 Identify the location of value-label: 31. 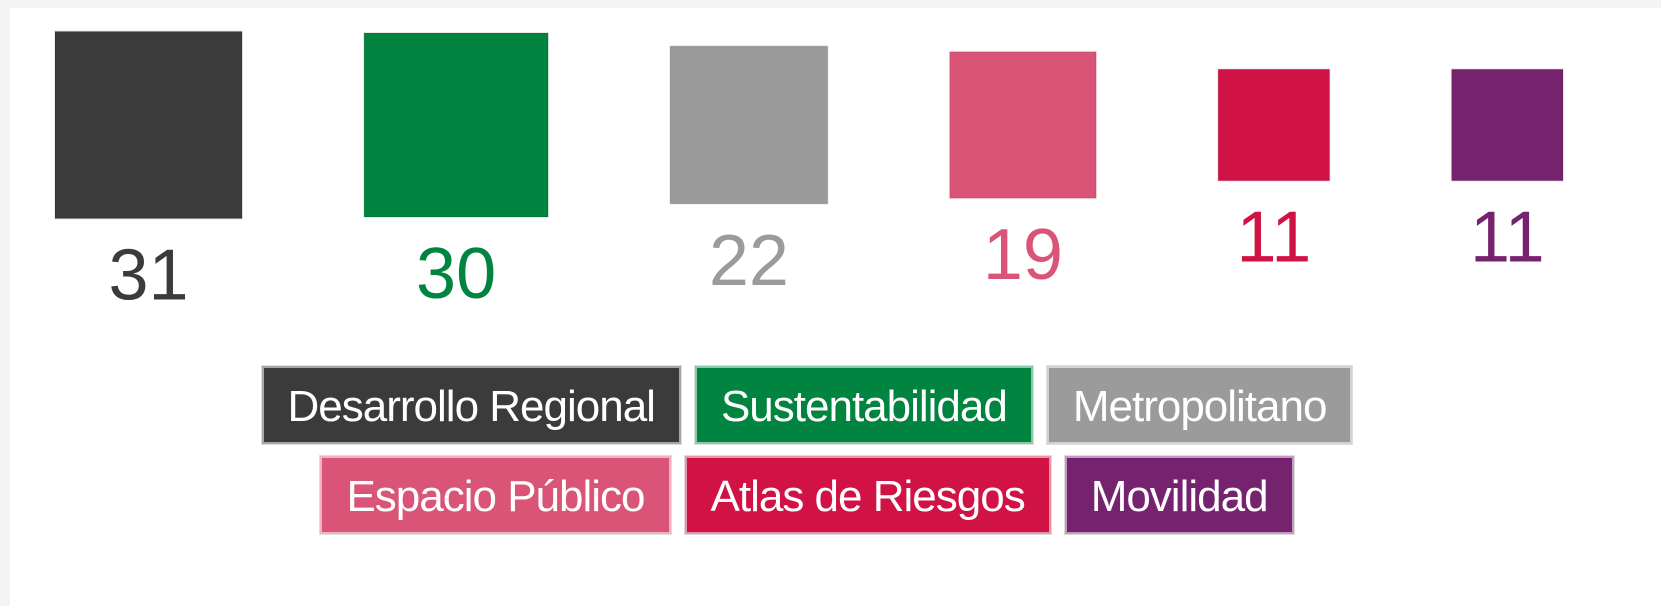
(148, 276).